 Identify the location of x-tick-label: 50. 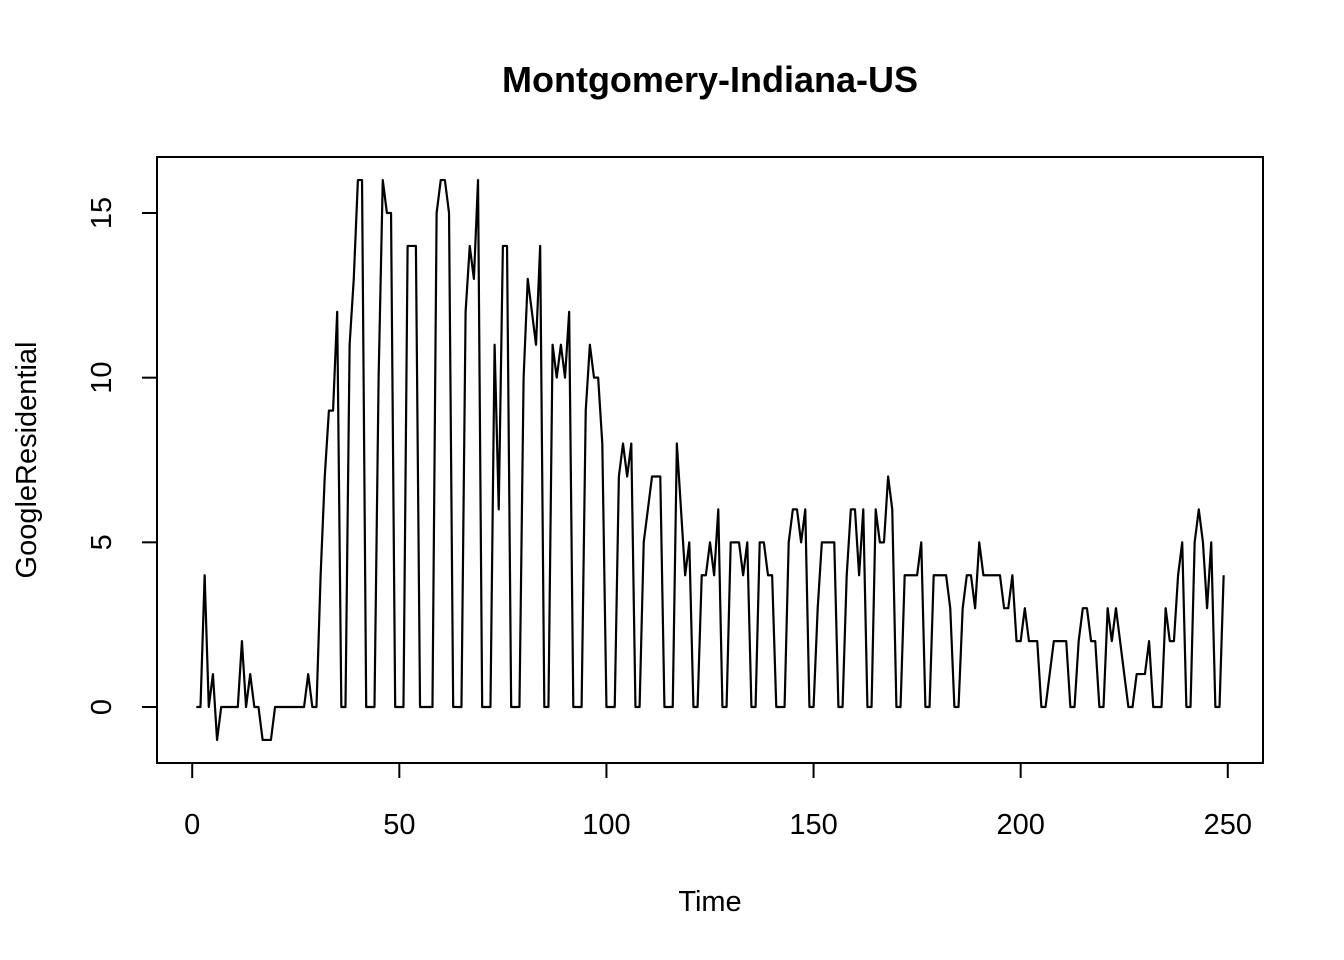
(399, 825).